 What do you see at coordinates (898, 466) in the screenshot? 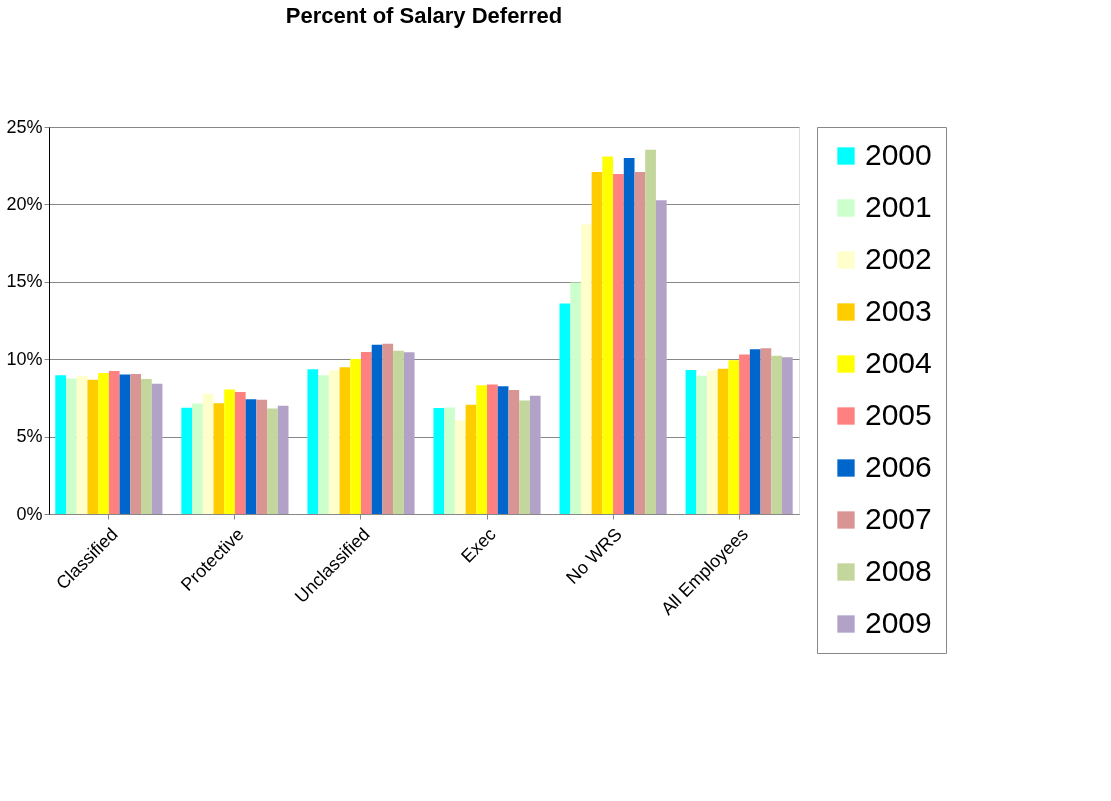
I see `legend-label: 2006` at bounding box center [898, 466].